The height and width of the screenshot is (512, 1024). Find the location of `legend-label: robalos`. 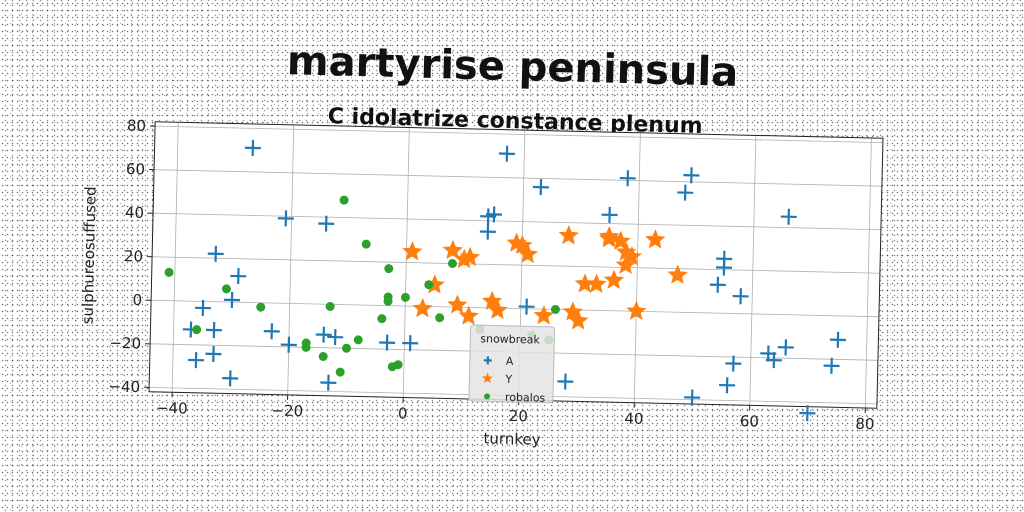

legend-label: robalos is located at coordinates (525, 398).